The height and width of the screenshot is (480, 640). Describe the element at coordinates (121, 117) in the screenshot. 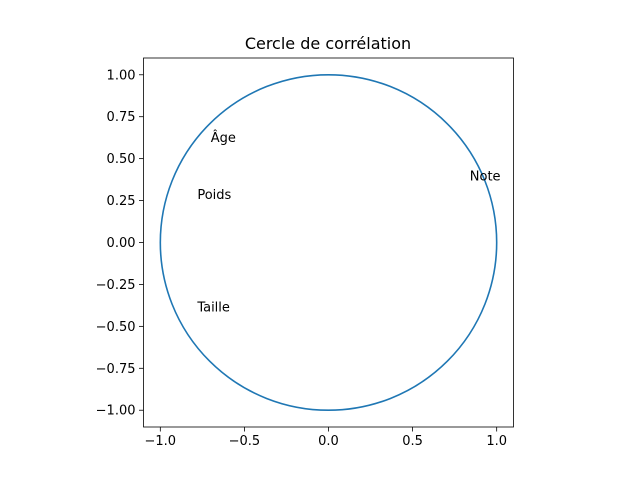

I see `y-tick-label: 0.75` at that location.